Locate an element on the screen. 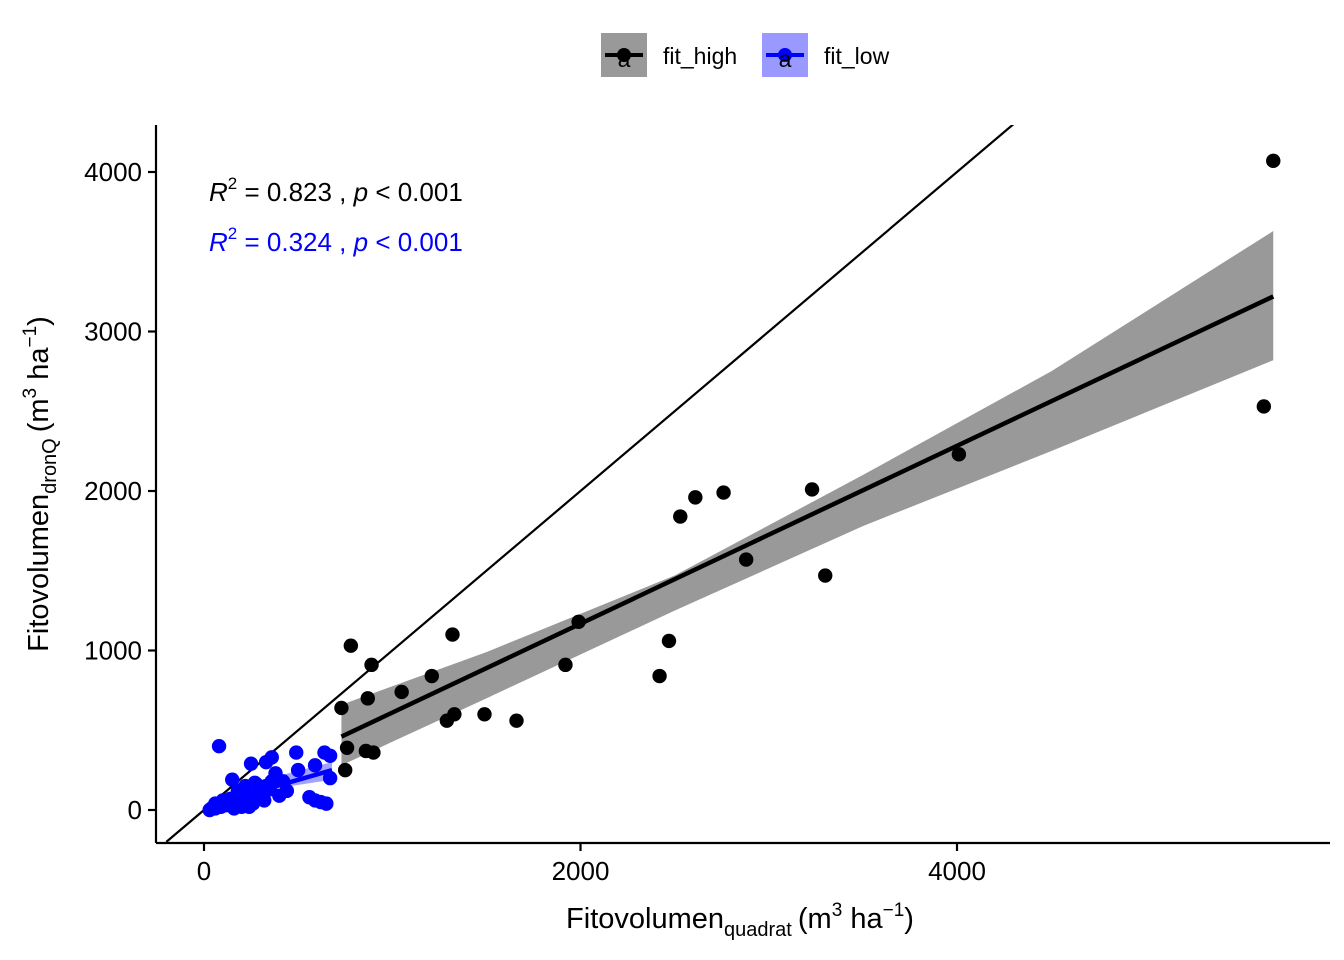  legend: a fit_high a fit_low is located at coordinates (745, 55).